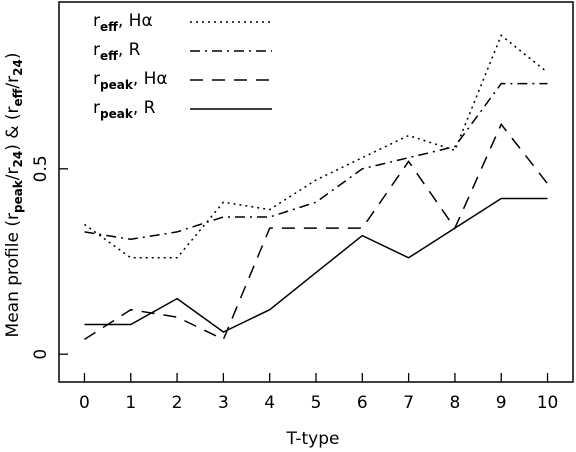 The height and width of the screenshot is (452, 576). I want to click on x-tick-label: 3, so click(223, 403).